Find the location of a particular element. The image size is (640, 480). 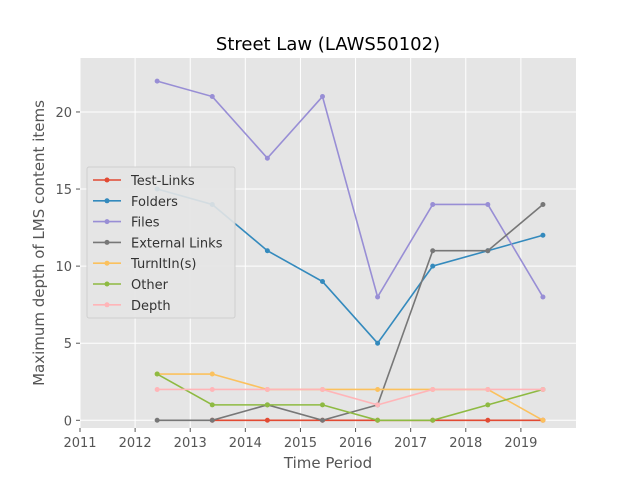

x-axis-ticks: 2011 2012 2013 2014 2015 2016 2017 2018 2019 is located at coordinates (300, 439).